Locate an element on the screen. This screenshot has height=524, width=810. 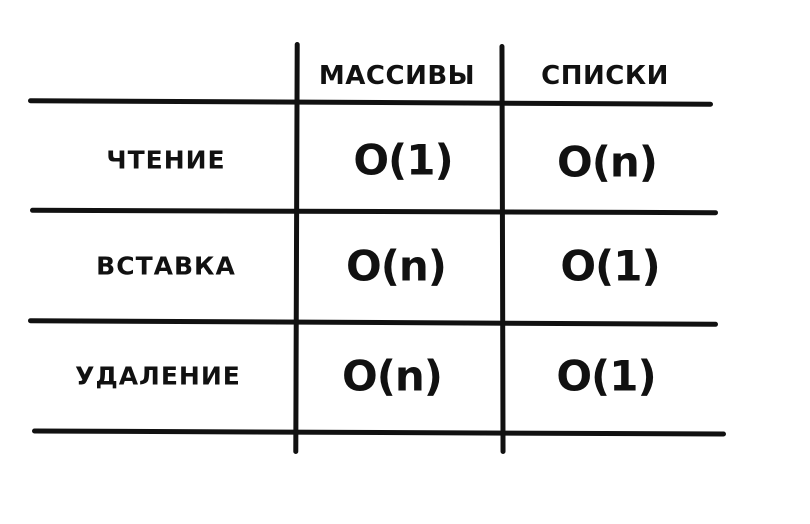
table-rule-top is located at coordinates (370, 102).